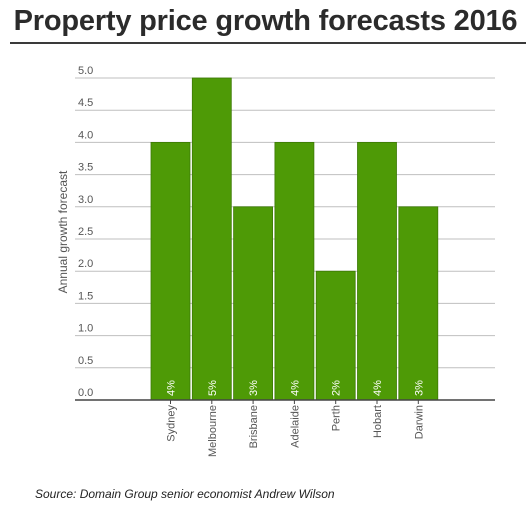 This screenshot has height=516, width=531. What do you see at coordinates (85, 329) in the screenshot?
I see `y-tick-label: 1.0` at bounding box center [85, 329].